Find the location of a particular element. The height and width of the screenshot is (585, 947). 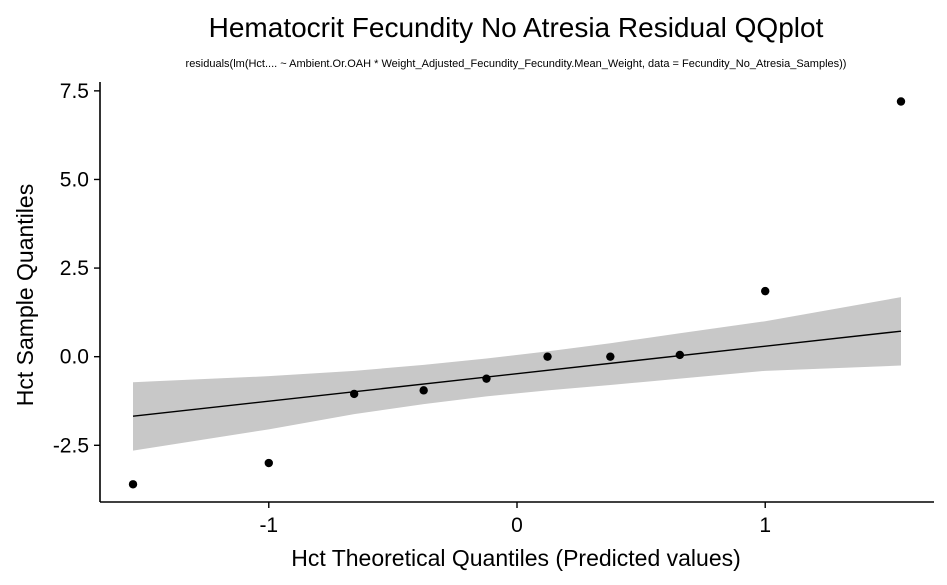

y-tick-label: -2.5 is located at coordinates (71, 445).